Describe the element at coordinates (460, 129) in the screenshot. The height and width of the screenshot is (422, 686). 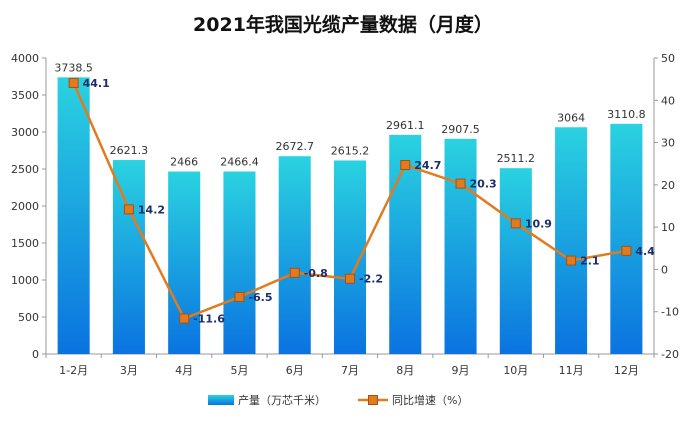
I see `bar-data-label: 2907.5` at that location.